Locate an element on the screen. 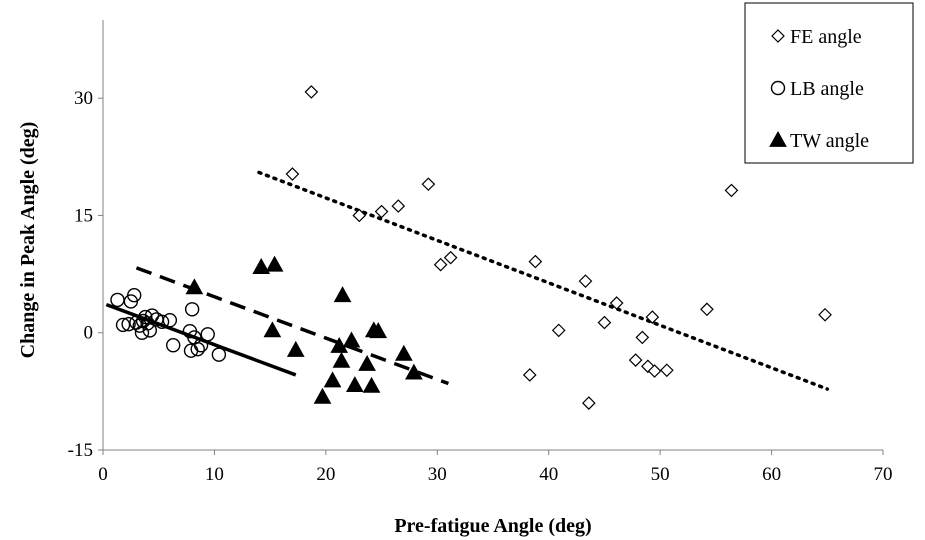  x-tick-label: 30 is located at coordinates (437, 474).